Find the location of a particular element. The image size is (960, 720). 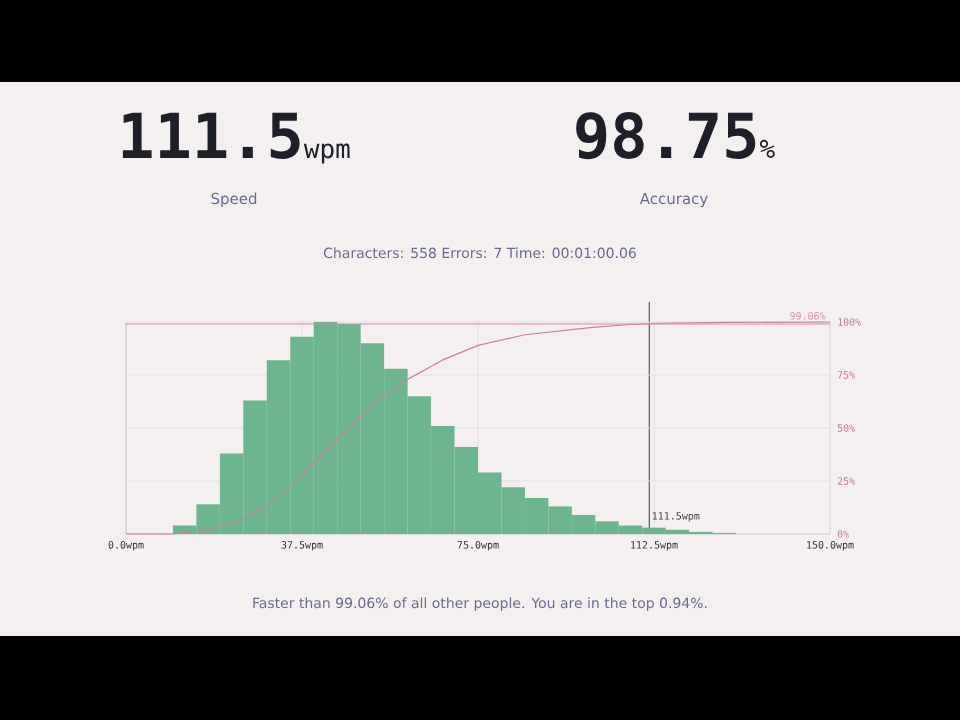

text: 111.5 is located at coordinates (211, 135).